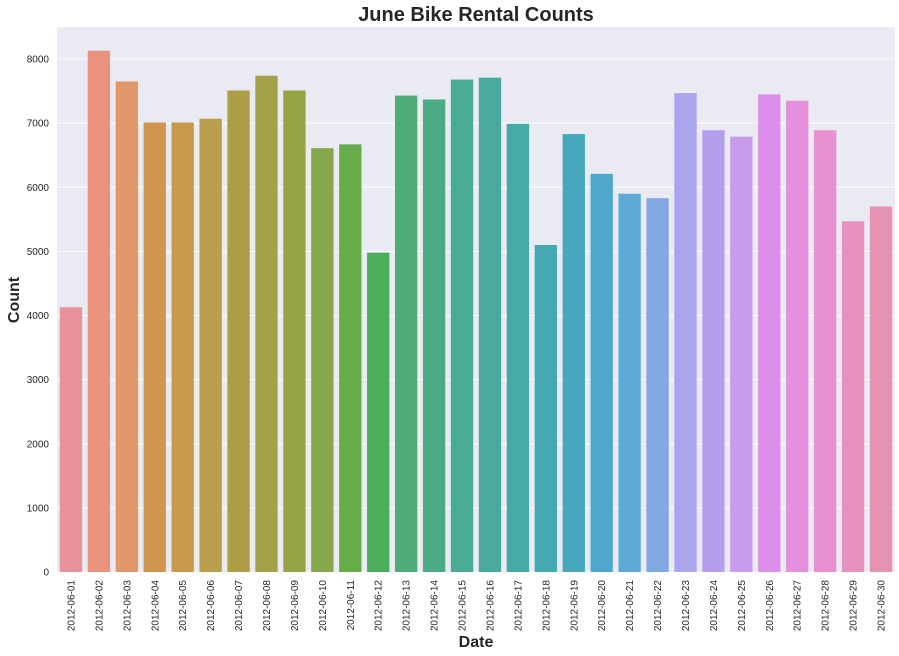 The image size is (899, 656). Describe the element at coordinates (38, 380) in the screenshot. I see `y-tick-label: 3000` at that location.